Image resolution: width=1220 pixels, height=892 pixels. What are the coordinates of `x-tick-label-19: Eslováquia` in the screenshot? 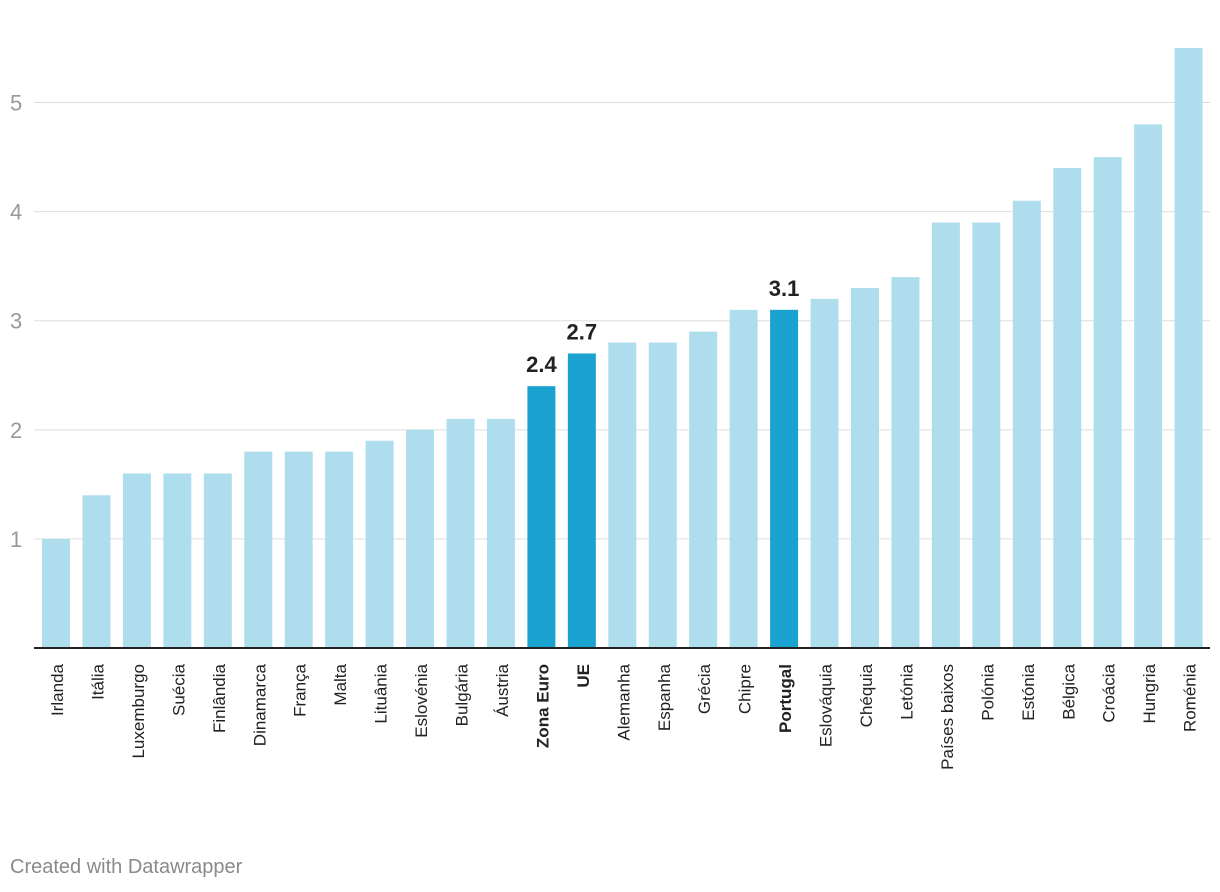 It's located at (826, 705).